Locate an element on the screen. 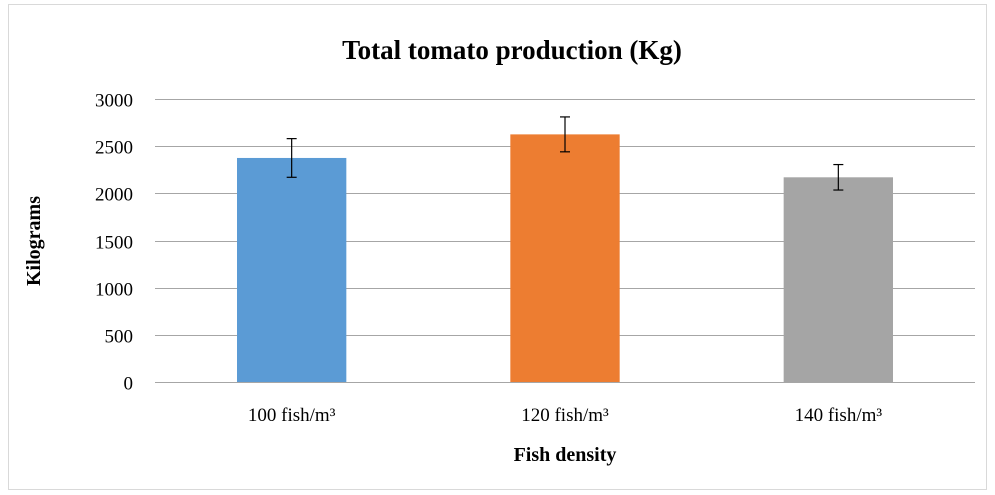 Image resolution: width=995 pixels, height=495 pixels. y-tick-label: 0 is located at coordinates (129, 384).